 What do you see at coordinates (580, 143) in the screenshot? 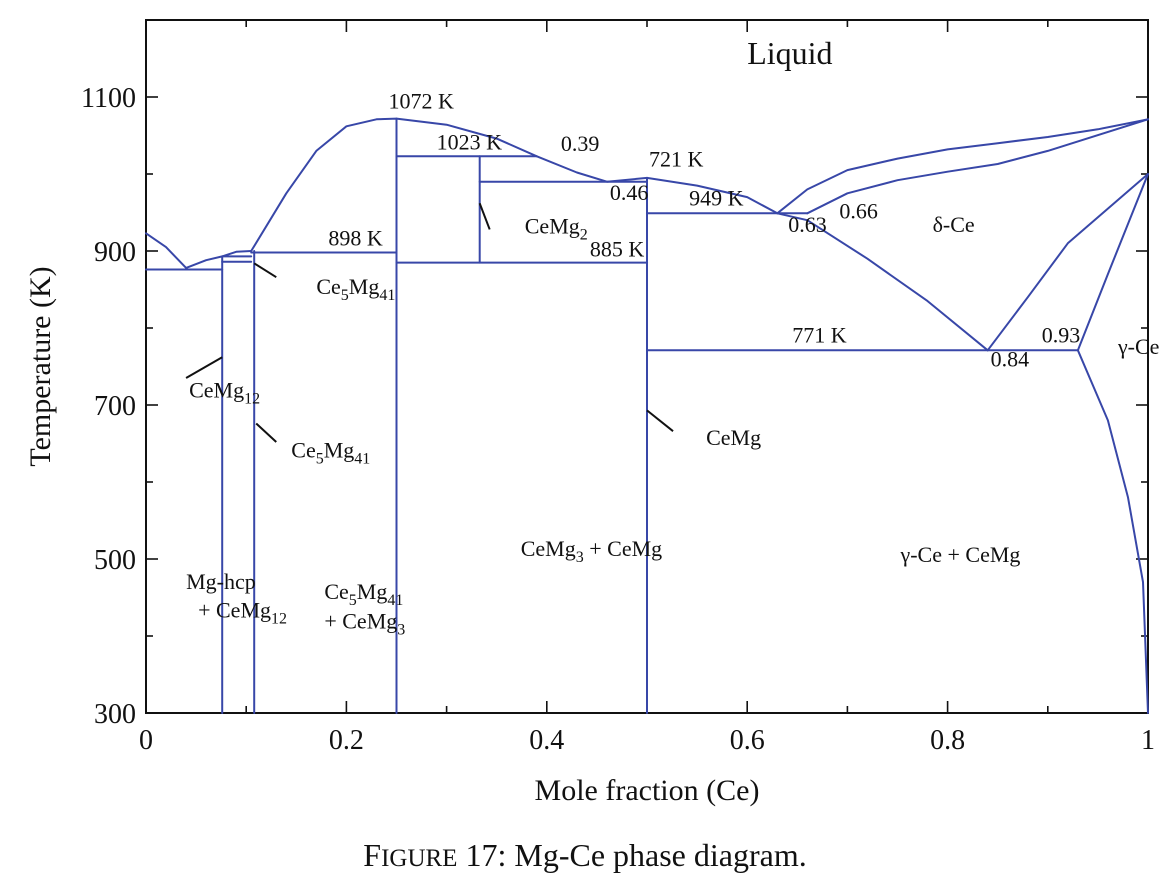
I see `annotation-label: 0.39` at bounding box center [580, 143].